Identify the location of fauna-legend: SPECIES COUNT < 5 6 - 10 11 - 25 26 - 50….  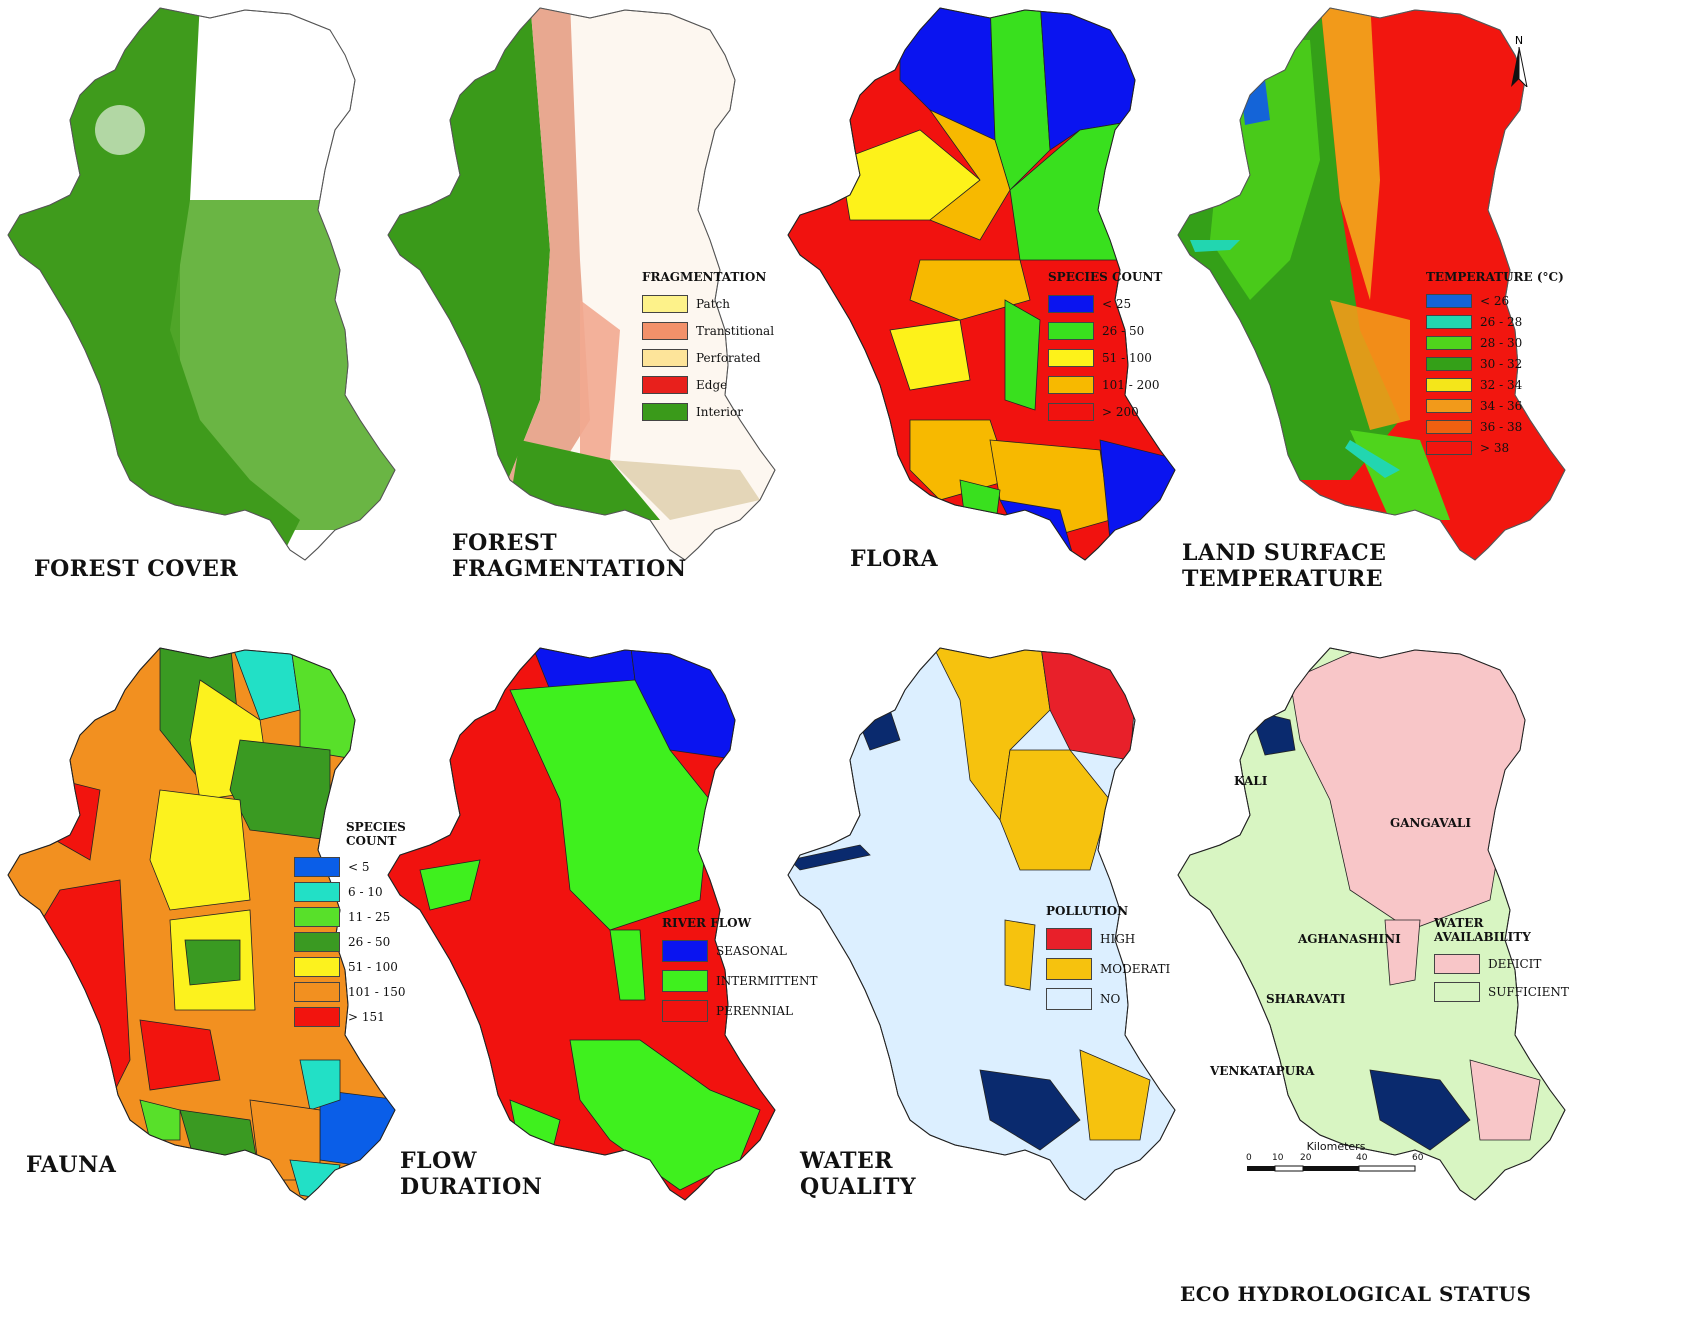
(350, 924).